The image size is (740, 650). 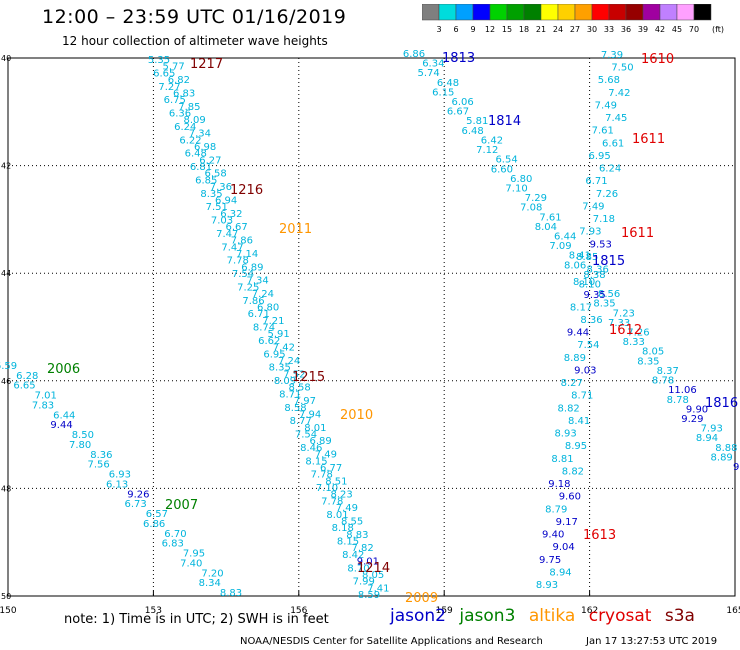 I want to click on wave-height-label: 7.18, so click(x=604, y=219).